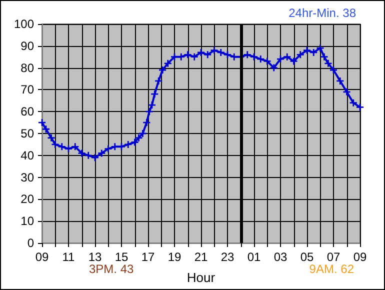 The width and height of the screenshot is (385, 290). I want to click on y-tick-label: 20, so click(27, 199).